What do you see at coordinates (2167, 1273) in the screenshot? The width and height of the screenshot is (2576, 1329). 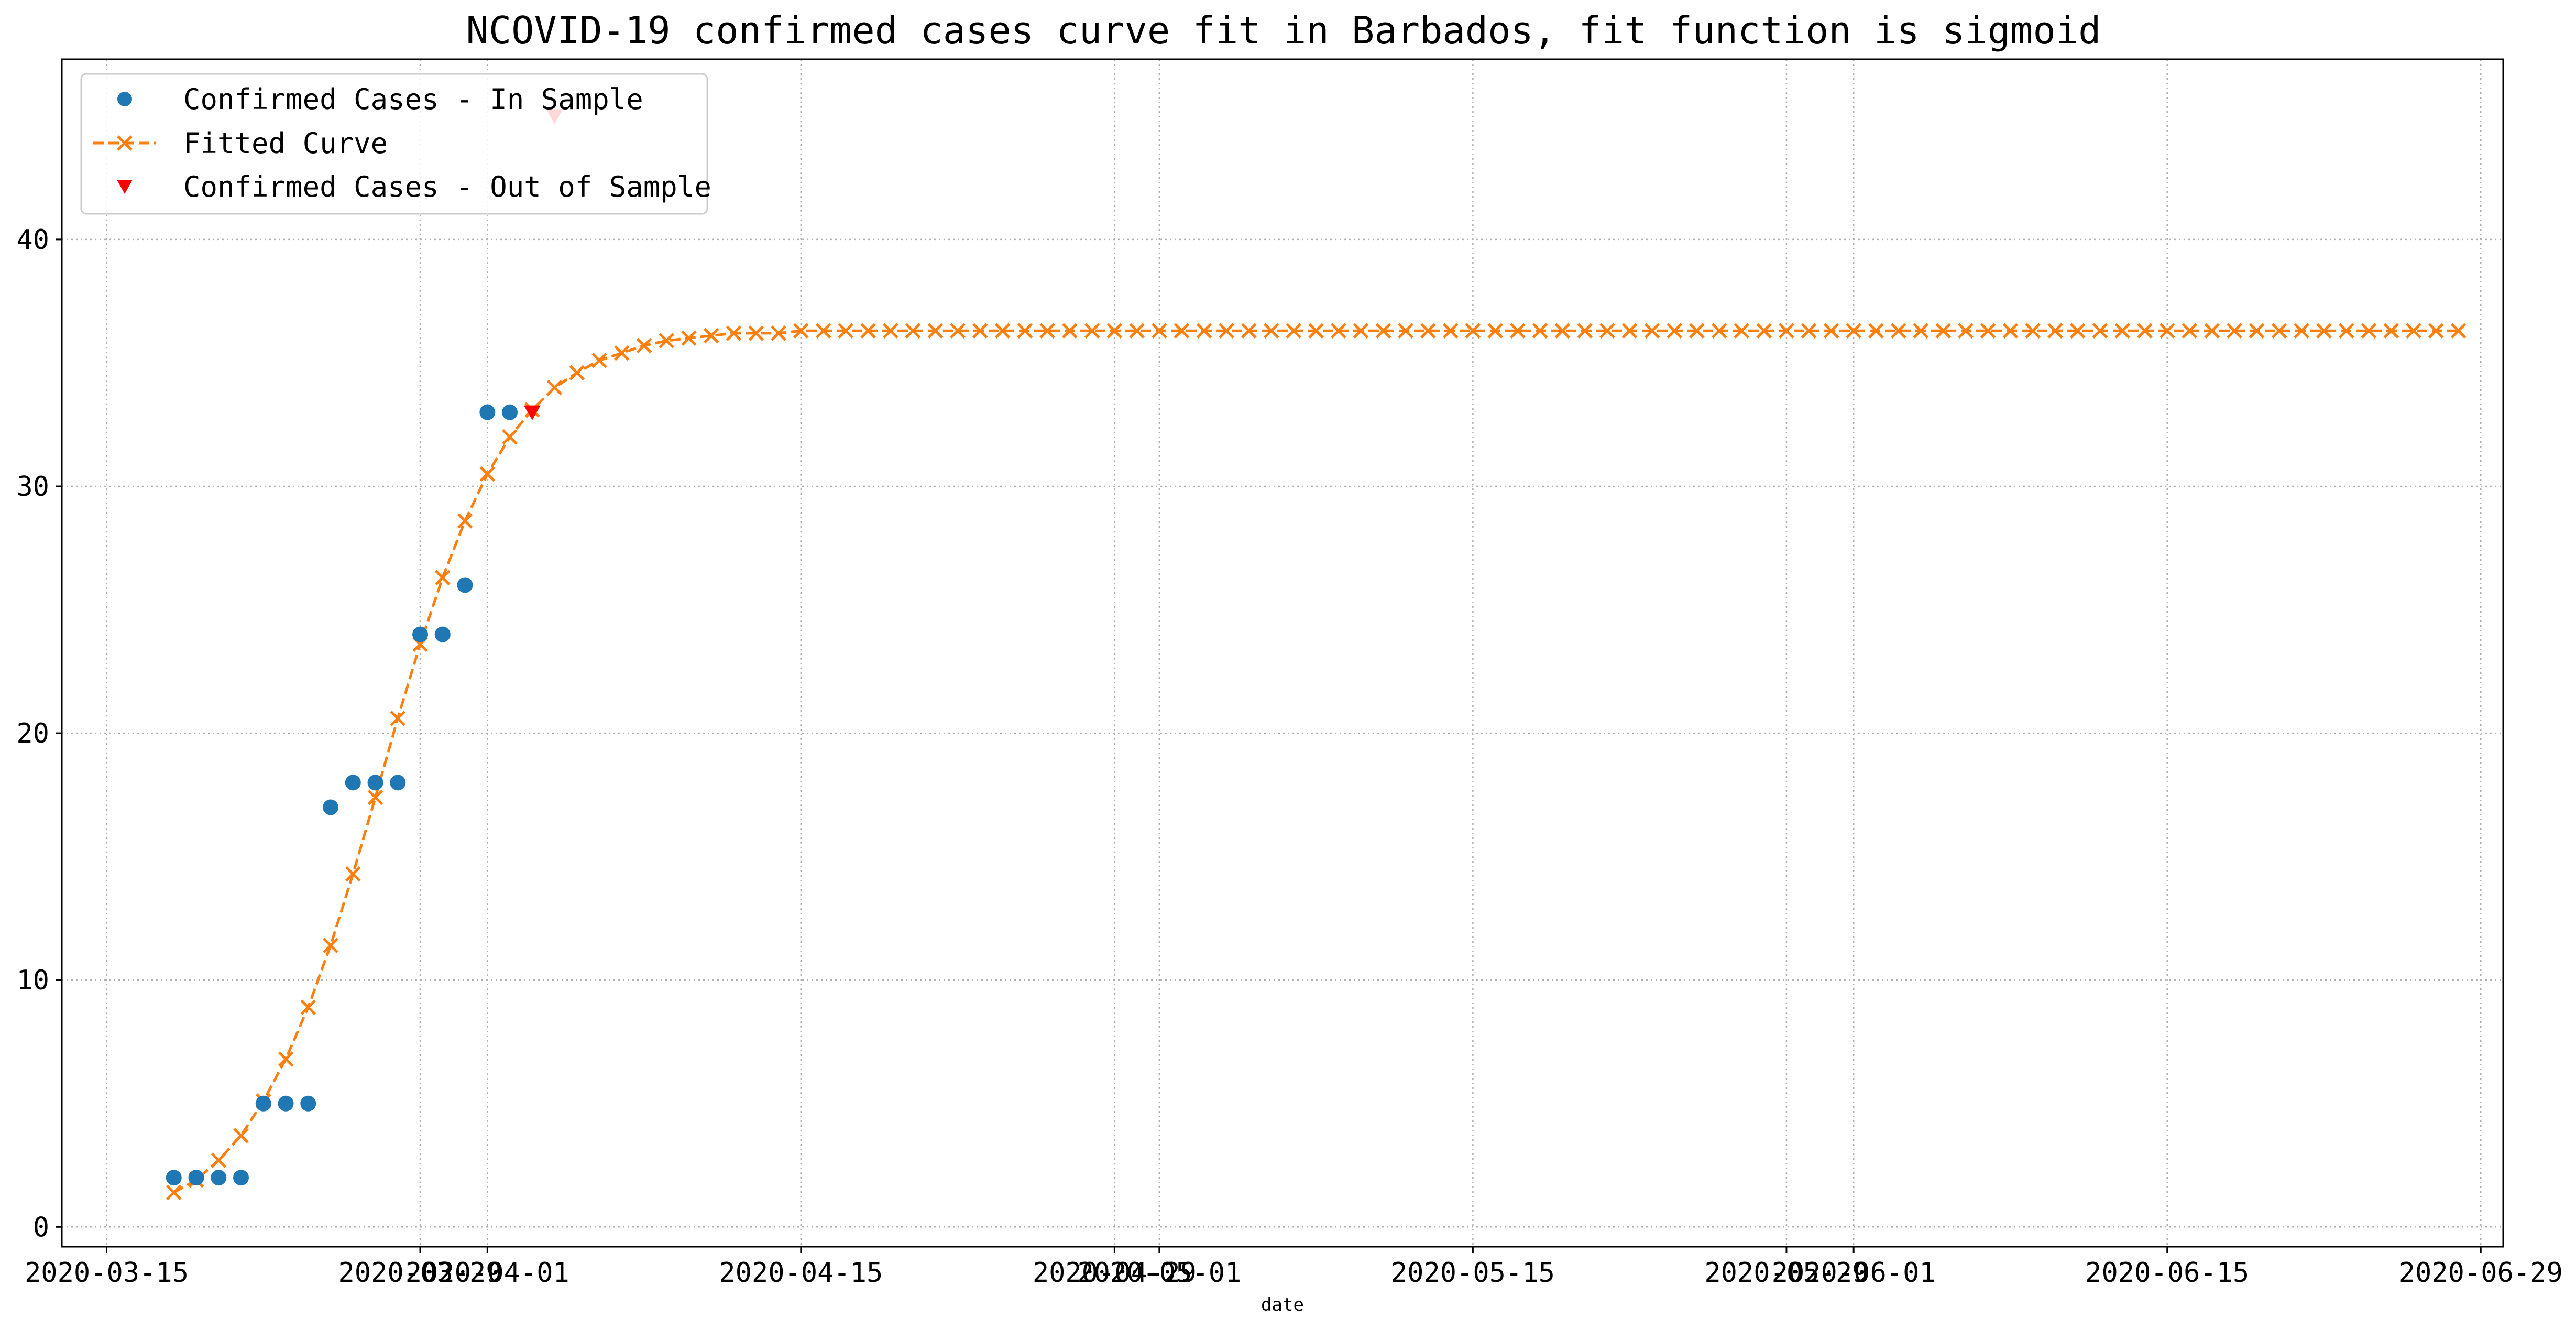 I see `x-tick-label: 2020-06-15` at bounding box center [2167, 1273].